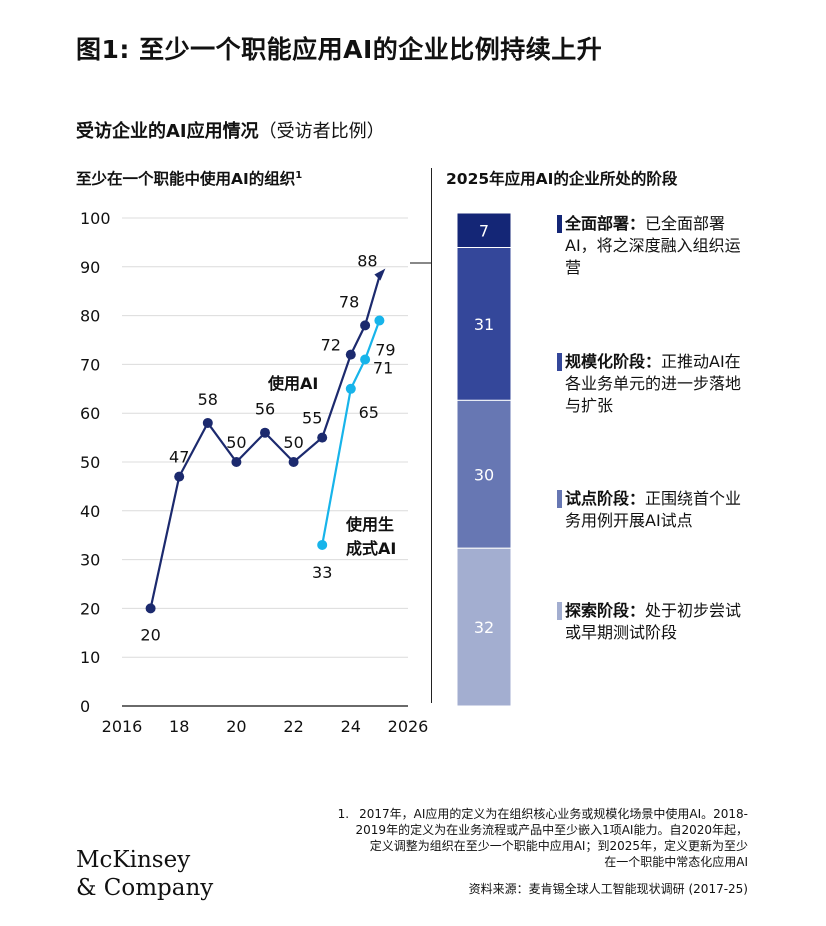  Describe the element at coordinates (122, 726) in the screenshot. I see `x-tick-label: 2016` at that location.